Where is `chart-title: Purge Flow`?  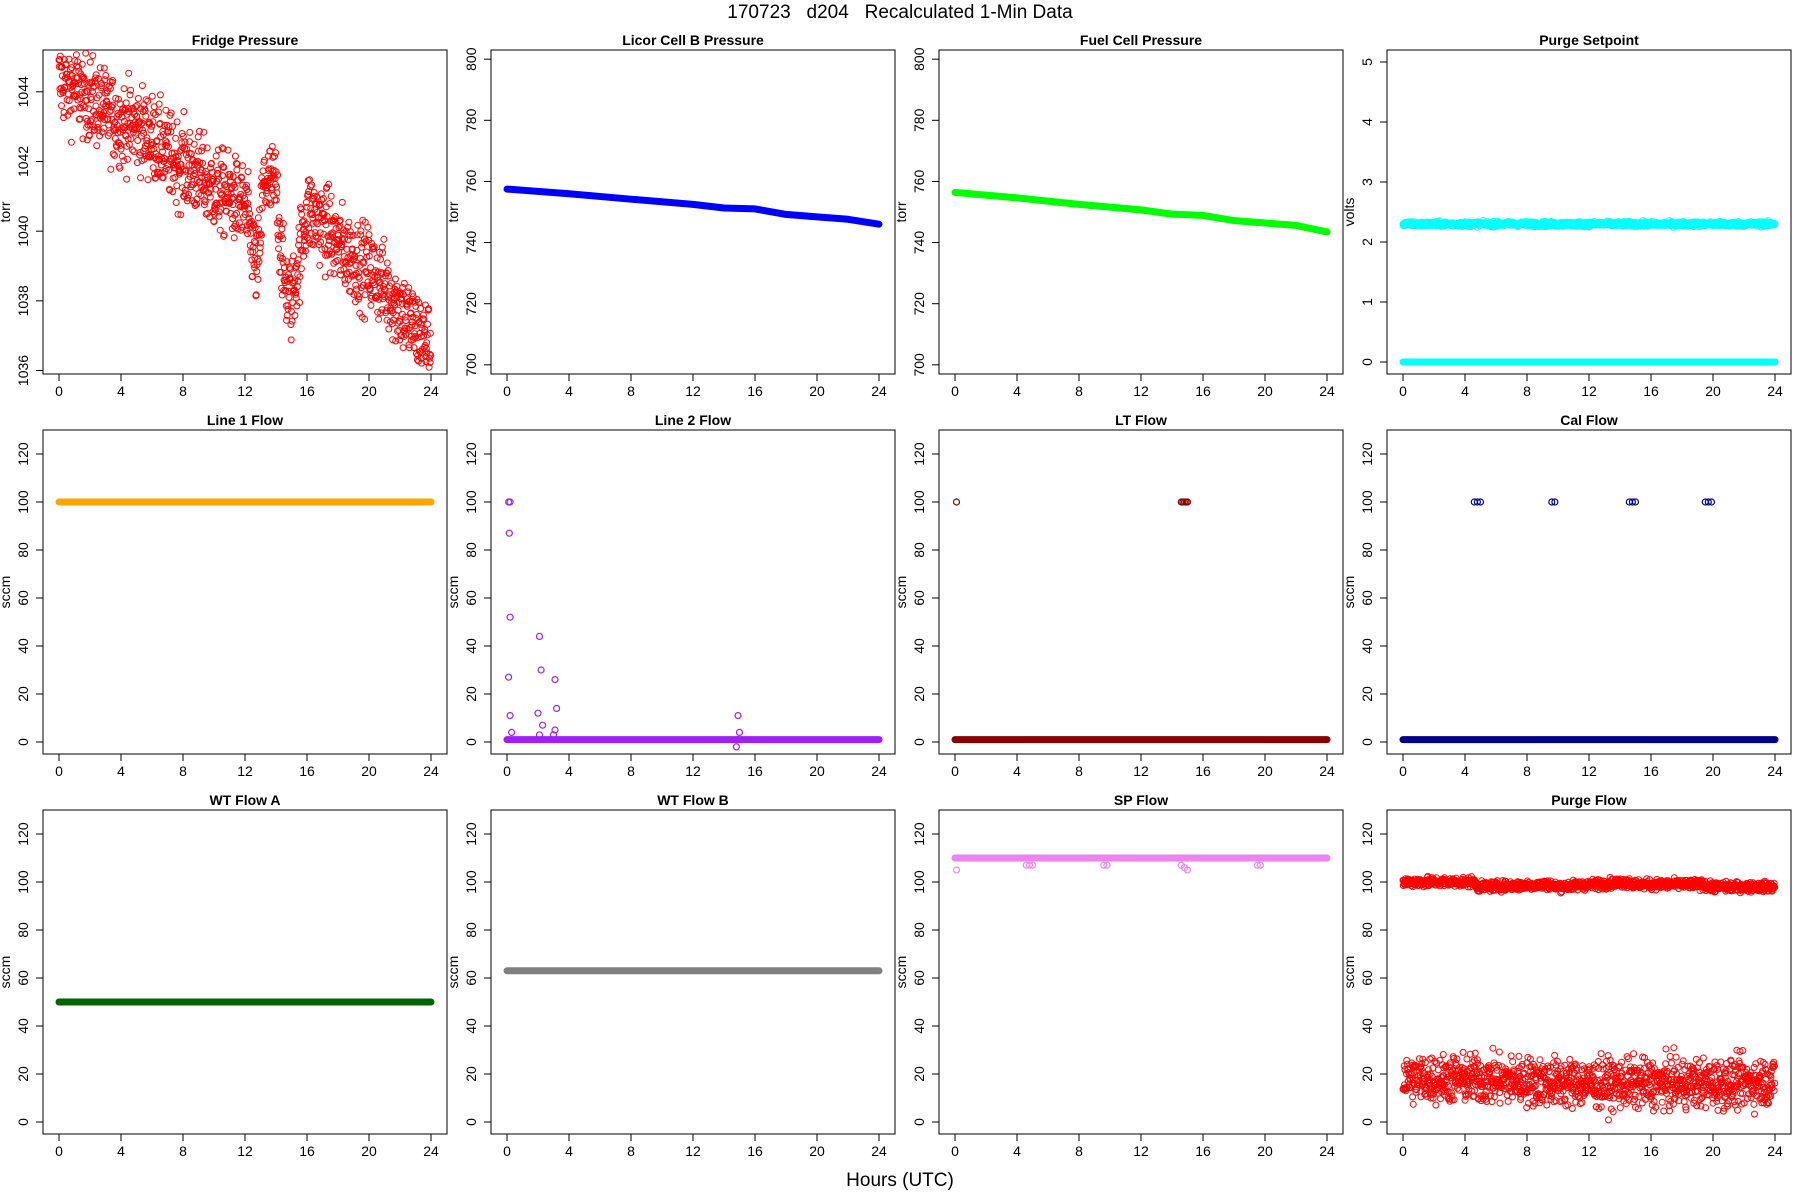
chart-title: Purge Flow is located at coordinates (1589, 800).